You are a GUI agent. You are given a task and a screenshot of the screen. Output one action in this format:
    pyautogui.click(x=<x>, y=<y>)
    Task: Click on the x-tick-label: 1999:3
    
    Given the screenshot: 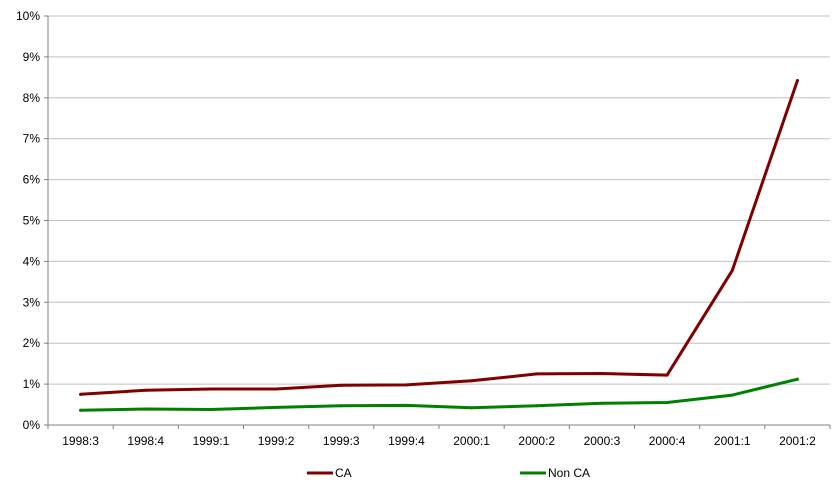 What is the action you would take?
    pyautogui.click(x=341, y=441)
    